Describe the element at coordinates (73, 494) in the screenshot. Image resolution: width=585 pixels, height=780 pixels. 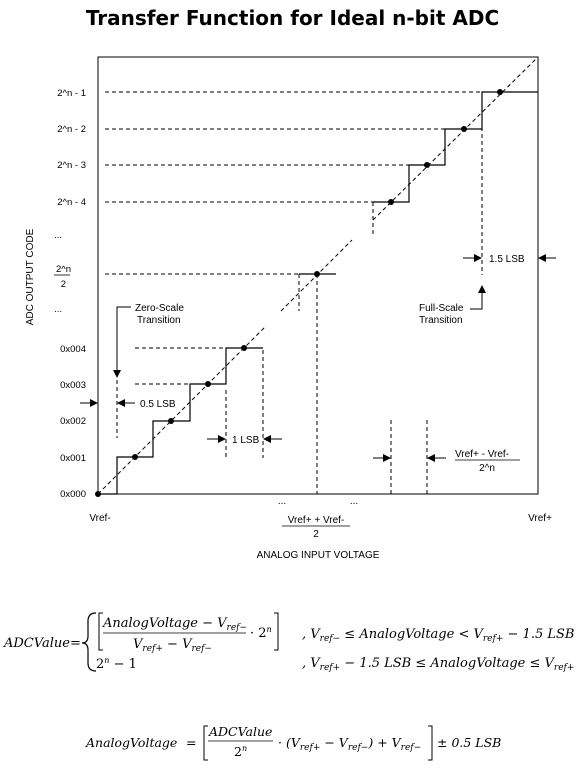
I see `y-tick-0x000: 0x000` at that location.